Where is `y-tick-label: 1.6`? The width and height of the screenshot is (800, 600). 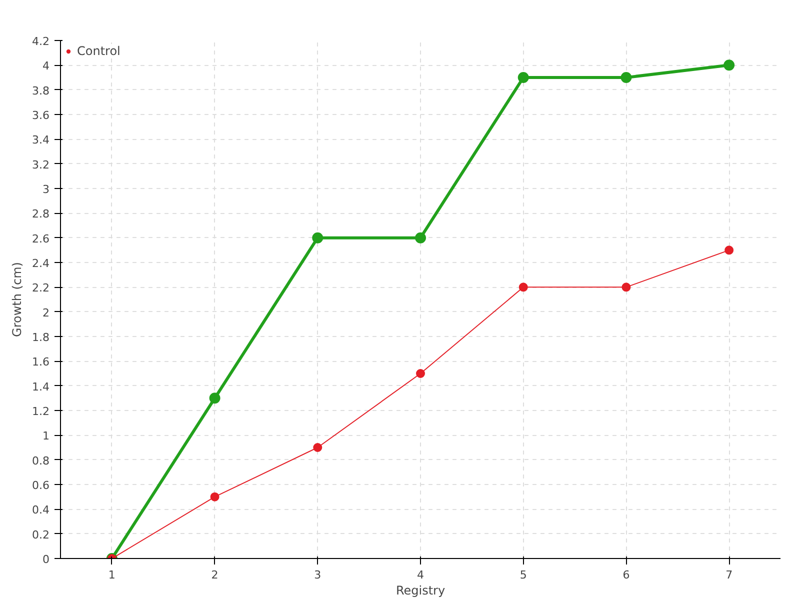 y-tick-label: 1.6 is located at coordinates (41, 362).